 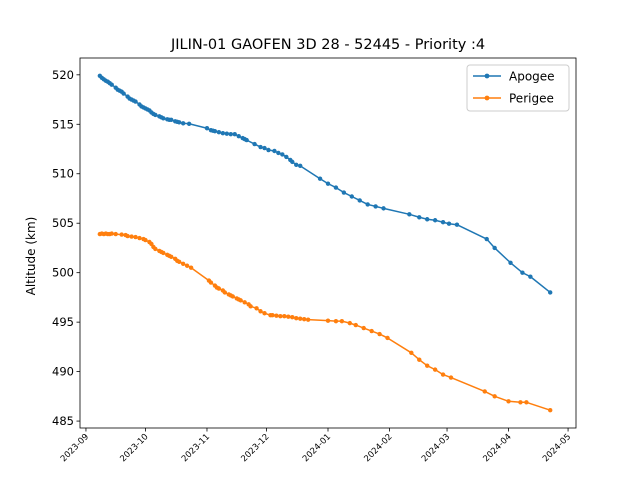 I want to click on y-tick-label: 495, so click(x=63, y=322).